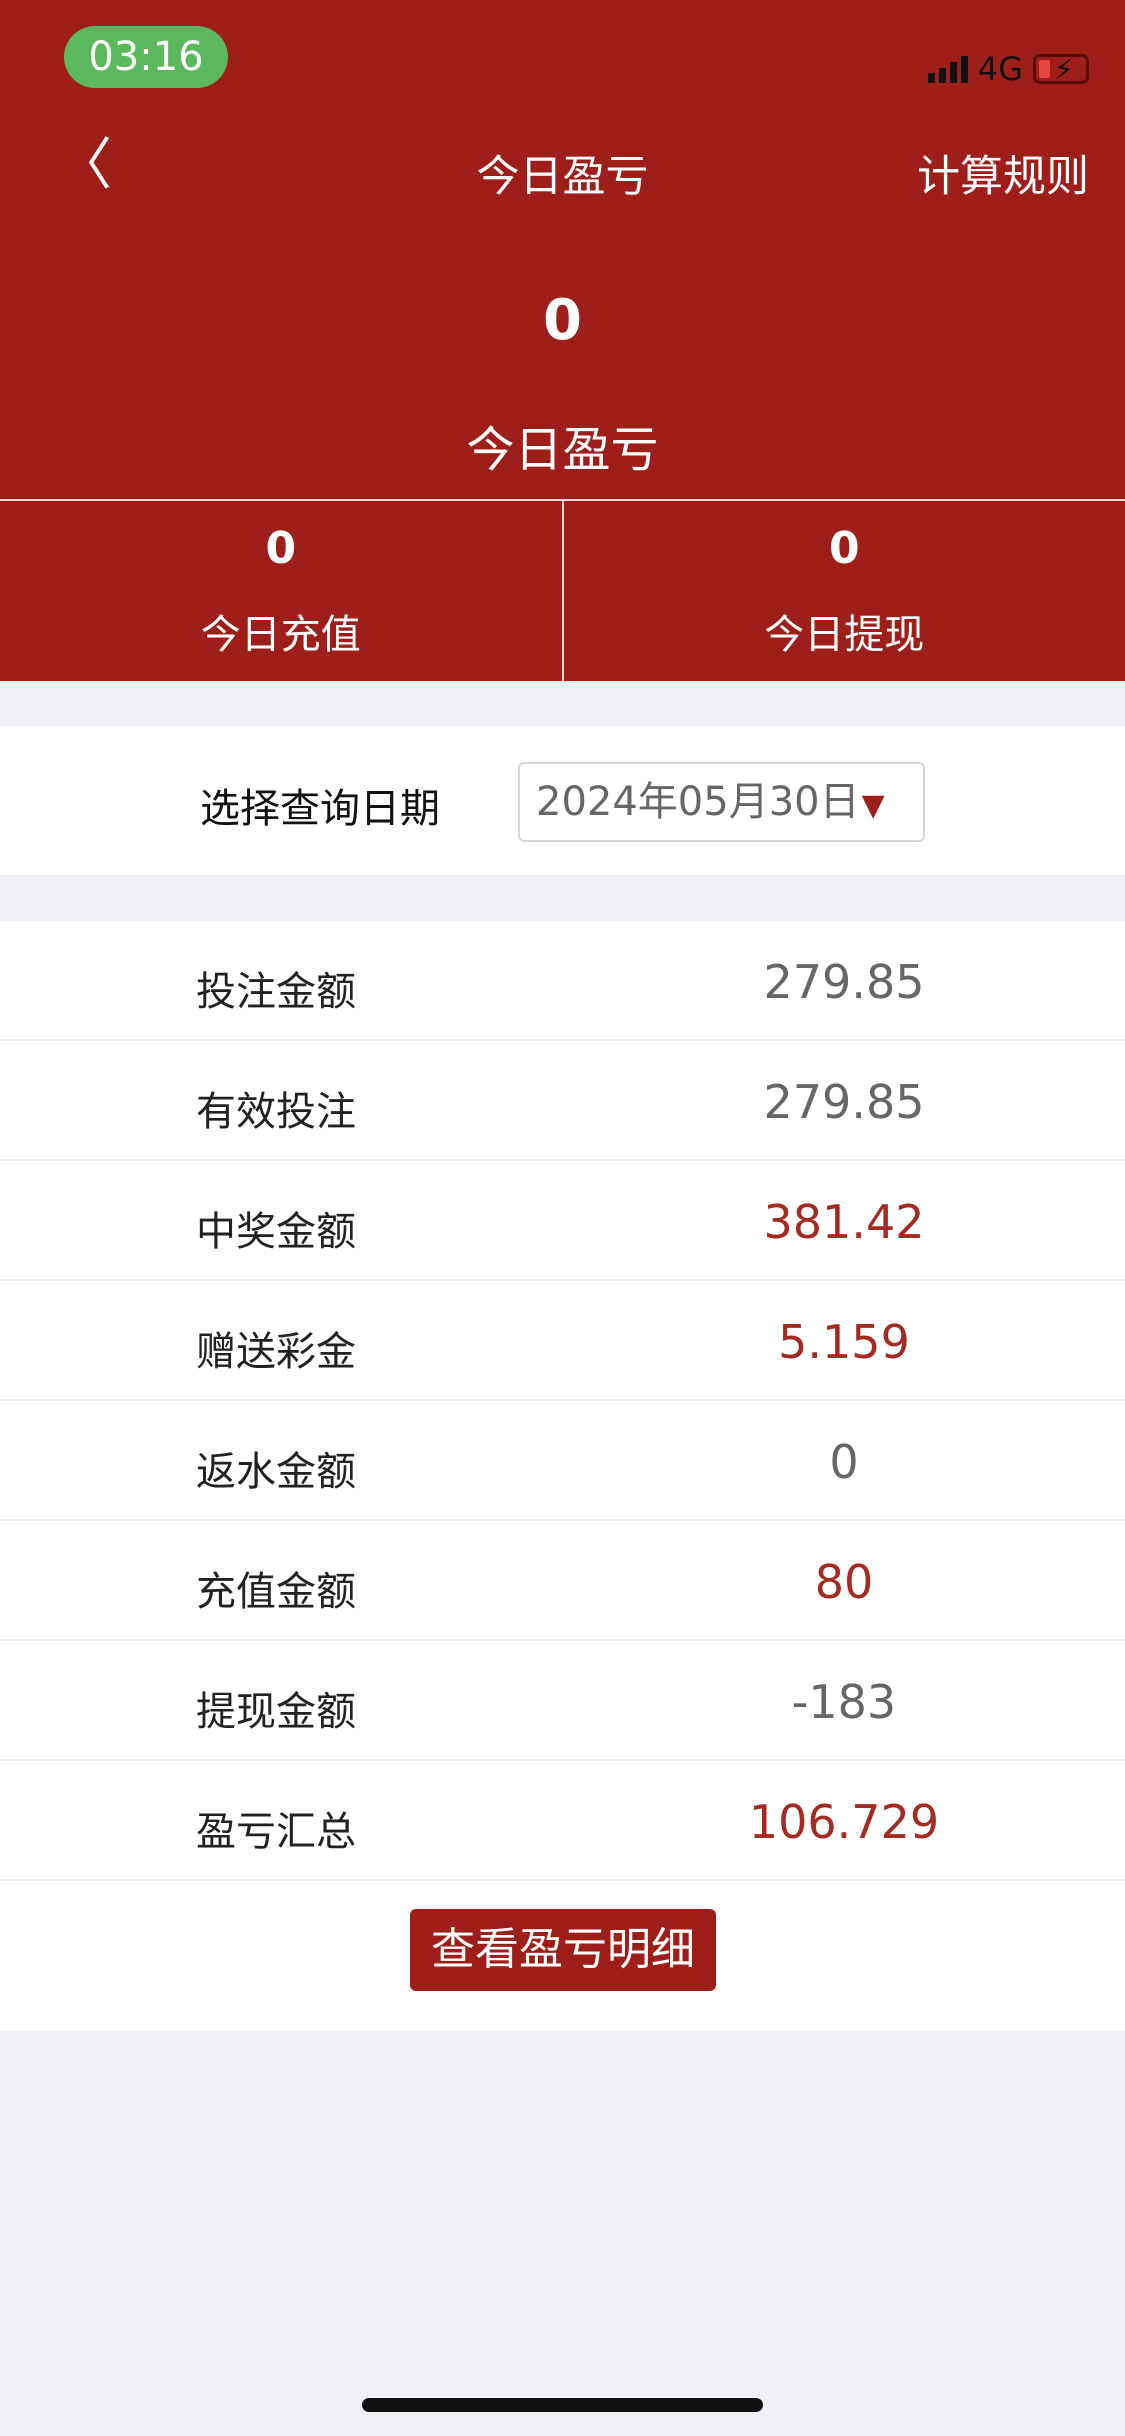 The width and height of the screenshot is (1125, 2436). I want to click on today-deposit: 0 今日充值, so click(281, 591).